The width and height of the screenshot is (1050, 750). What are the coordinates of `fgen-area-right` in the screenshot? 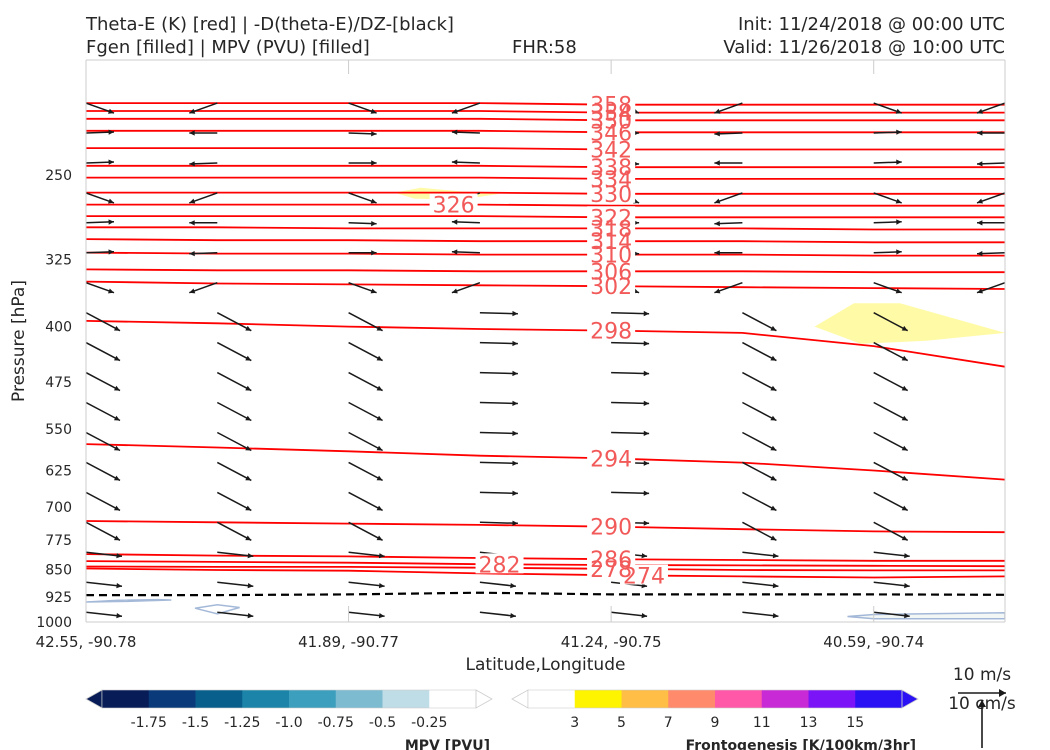 It's located at (909, 323).